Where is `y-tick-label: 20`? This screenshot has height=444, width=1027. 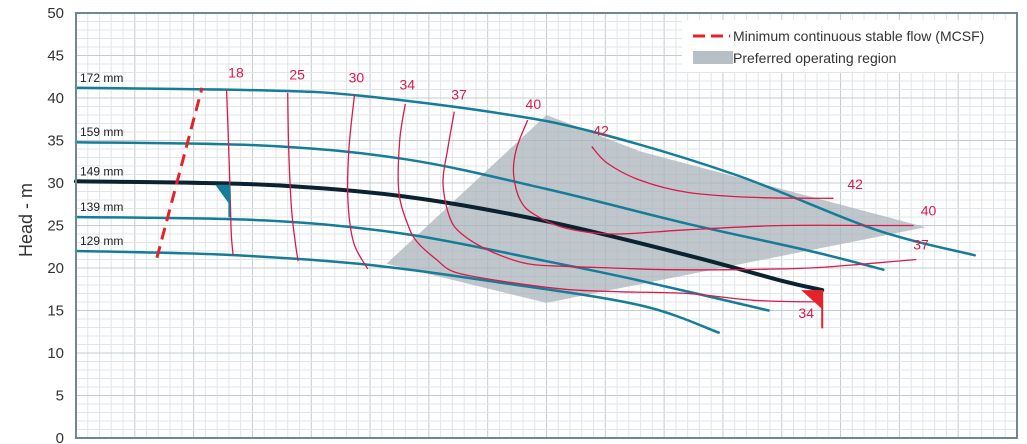
y-tick-label: 20 is located at coordinates (55, 268).